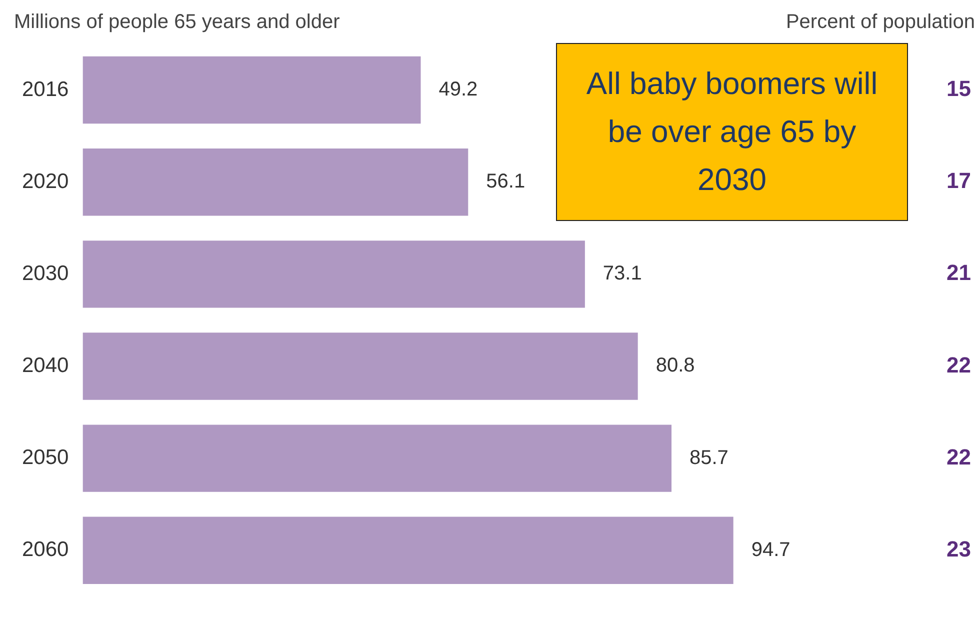 This screenshot has width=979, height=623. Describe the element at coordinates (506, 181) in the screenshot. I see `data-label: 56.1` at that location.